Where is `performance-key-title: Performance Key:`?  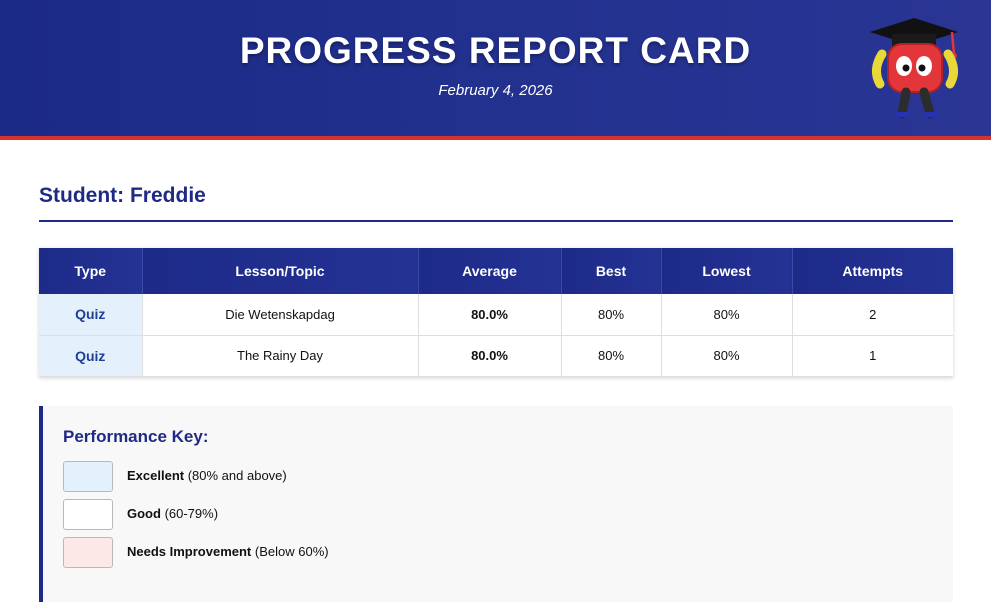 performance-key-title: Performance Key: is located at coordinates (136, 436).